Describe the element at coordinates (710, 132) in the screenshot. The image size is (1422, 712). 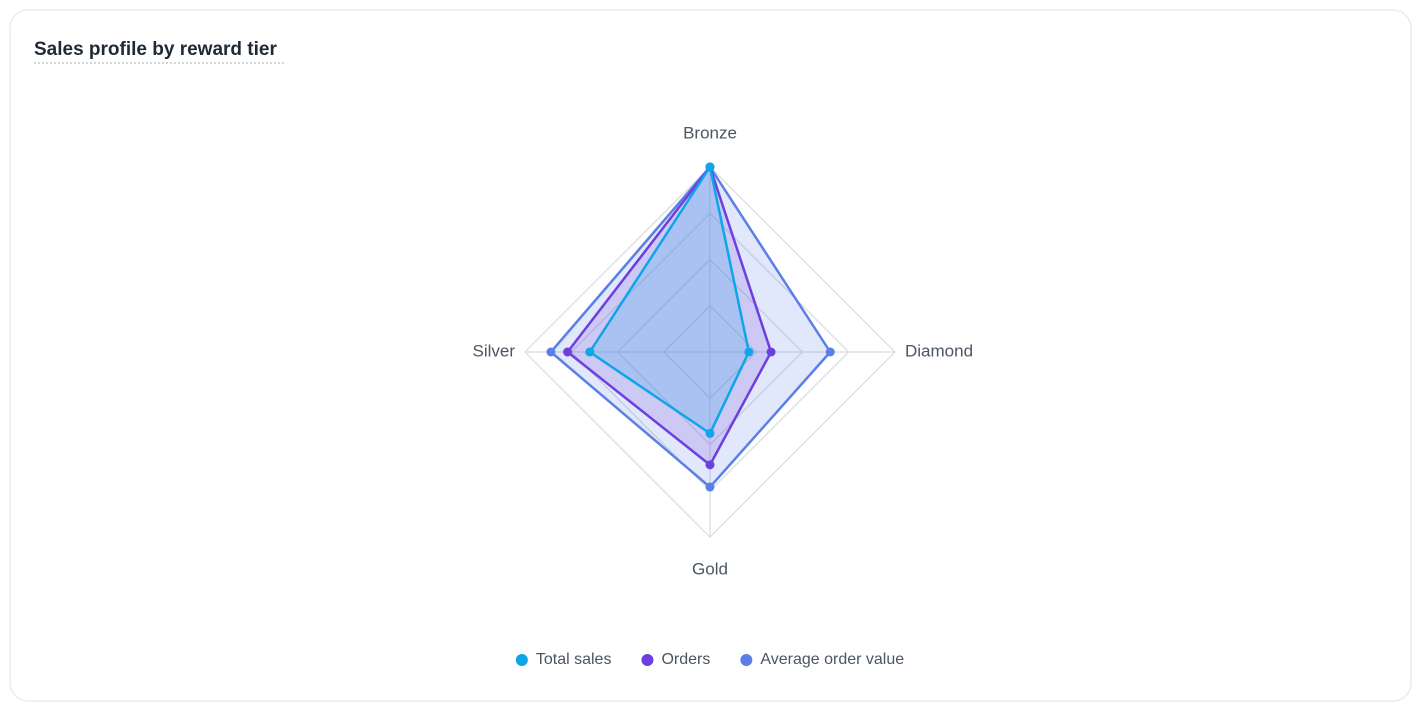
I see `axis-label: Bronze` at that location.